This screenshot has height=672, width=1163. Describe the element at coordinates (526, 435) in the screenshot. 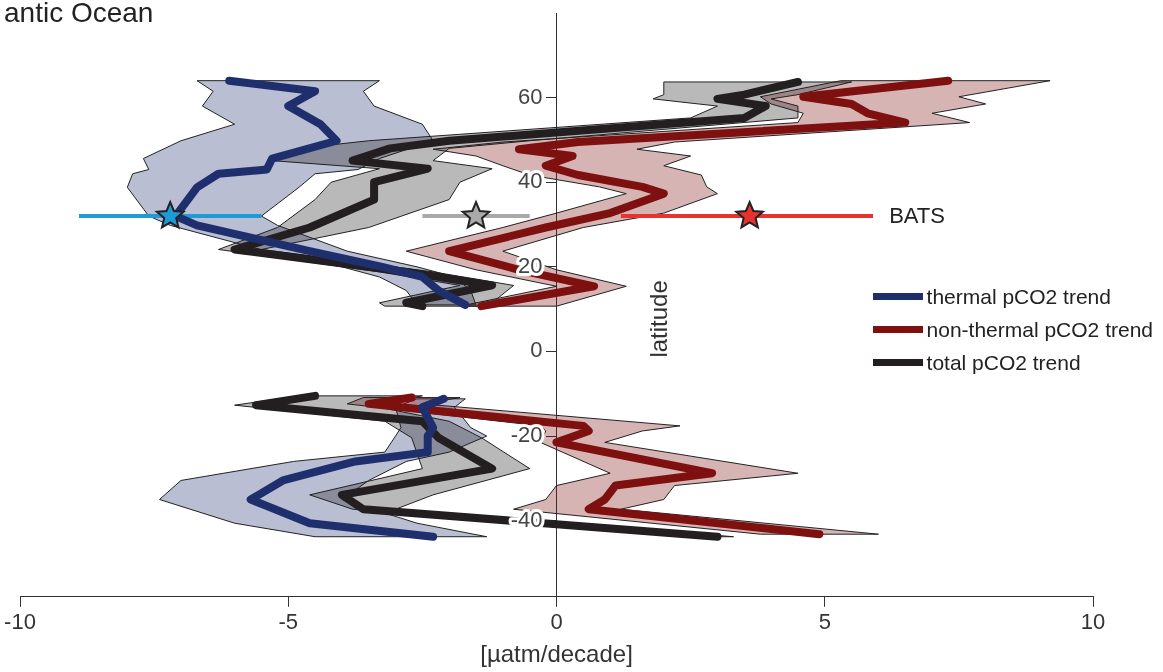

I see `y-tick-label: -20` at that location.